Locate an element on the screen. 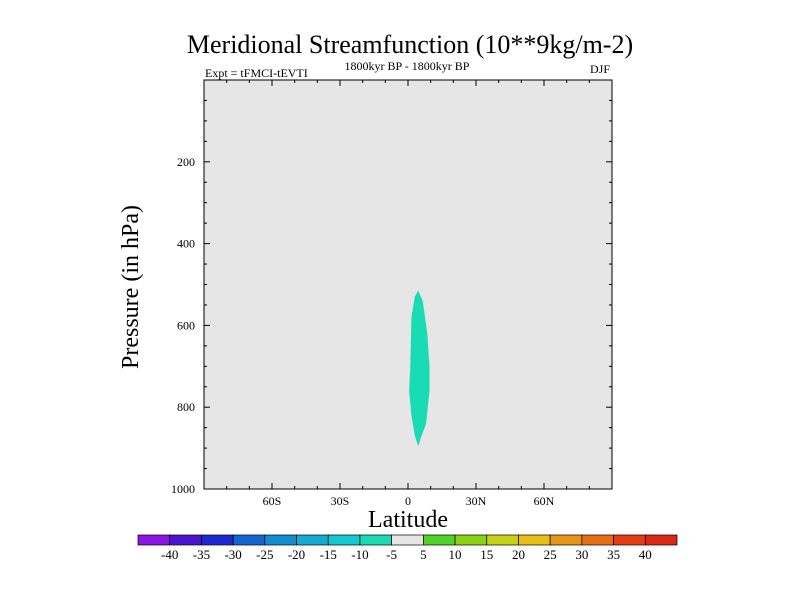 Image resolution: width=800 pixels, height=600 pixels. y-tick-label: 1000 is located at coordinates (183, 489).